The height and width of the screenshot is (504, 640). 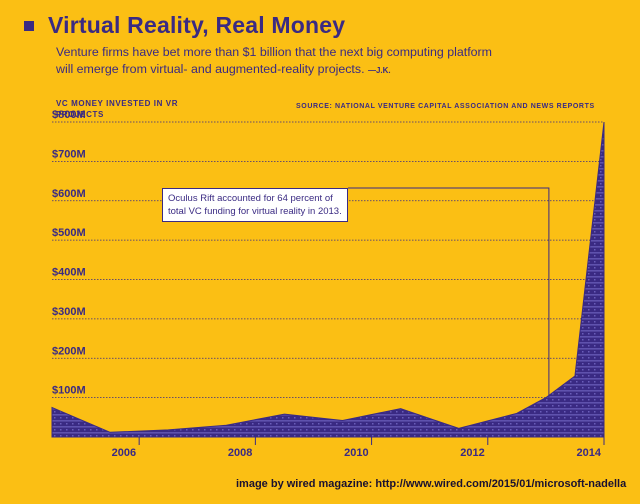 What do you see at coordinates (379, 70) in the screenshot?
I see `byline: —J.K.` at bounding box center [379, 70].